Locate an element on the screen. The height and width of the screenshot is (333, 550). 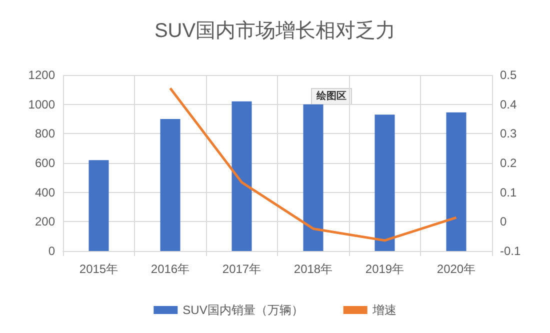
legend-label: 增速 is located at coordinates (383, 310).